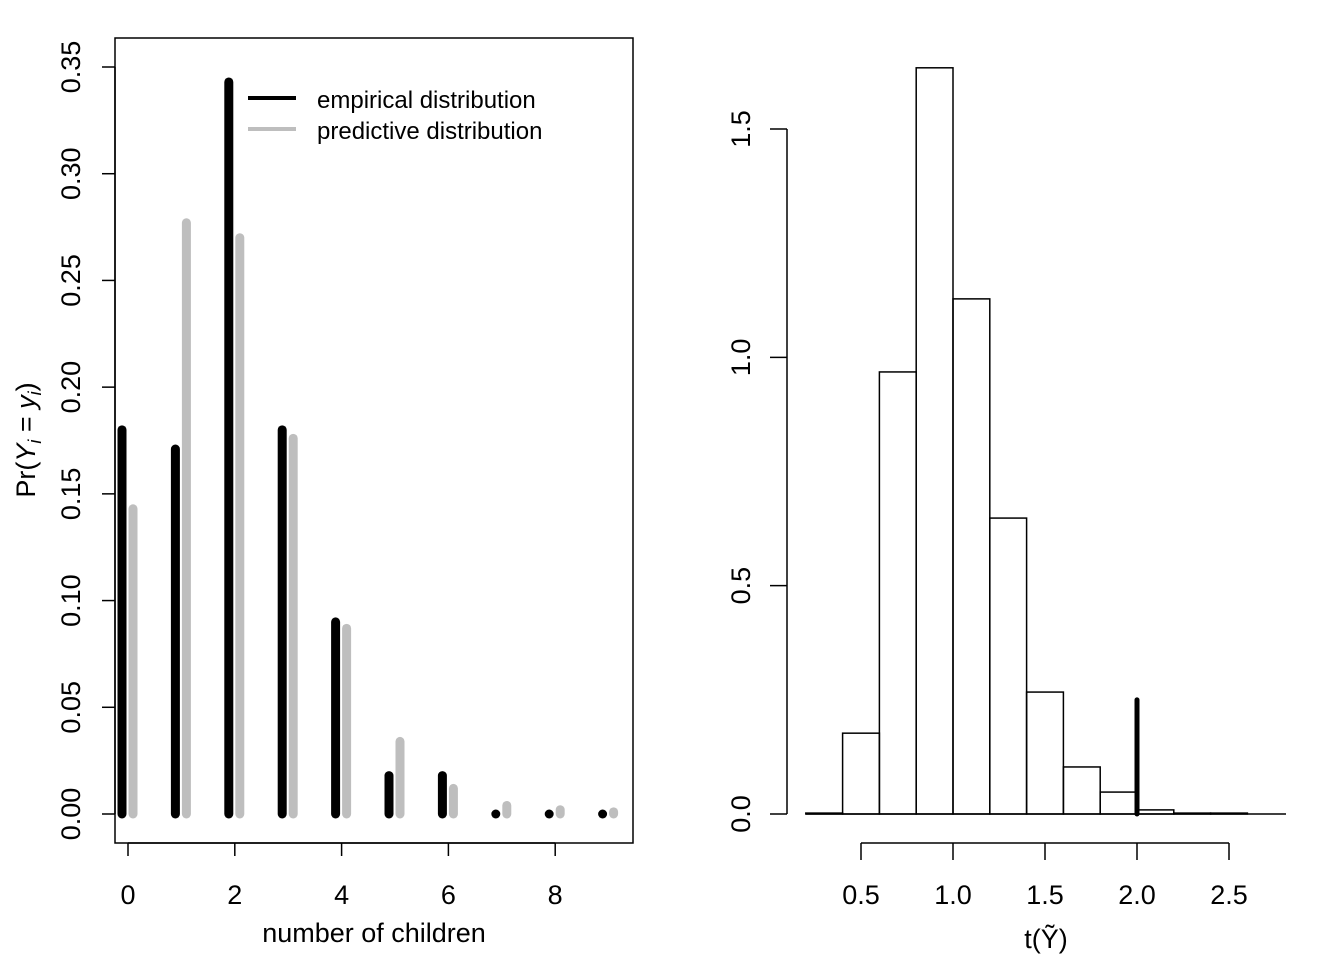 The image size is (1344, 960). I want to click on x-tick-label: 2.0, so click(1137, 895).